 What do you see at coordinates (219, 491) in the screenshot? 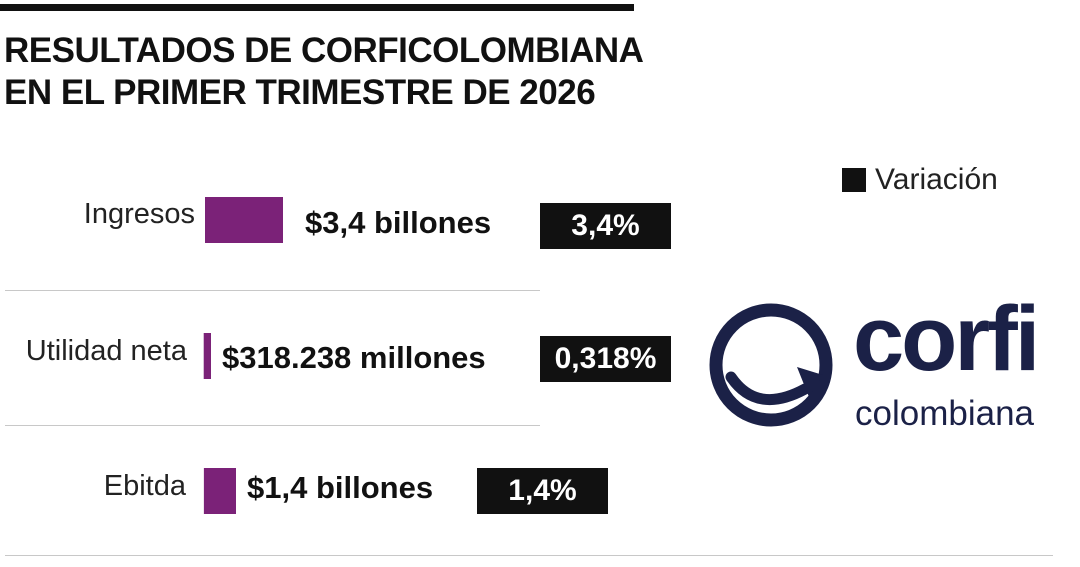
I see `bar-ebitda` at bounding box center [219, 491].